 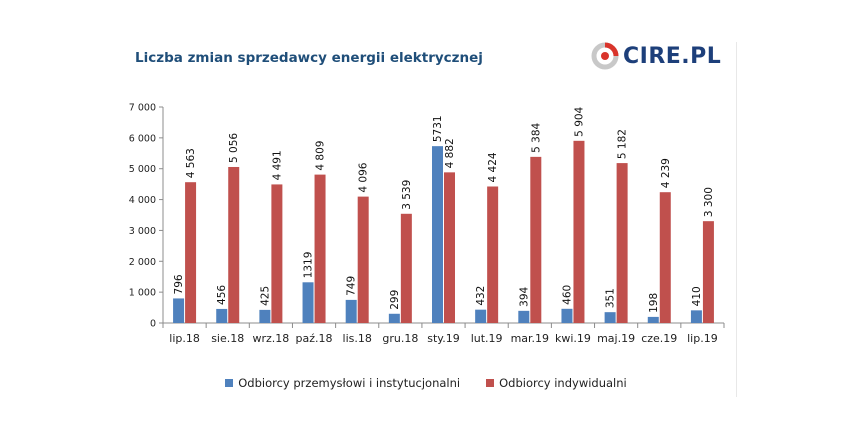 What do you see at coordinates (234, 148) in the screenshot?
I see `data-label-individual: 5 056` at bounding box center [234, 148].